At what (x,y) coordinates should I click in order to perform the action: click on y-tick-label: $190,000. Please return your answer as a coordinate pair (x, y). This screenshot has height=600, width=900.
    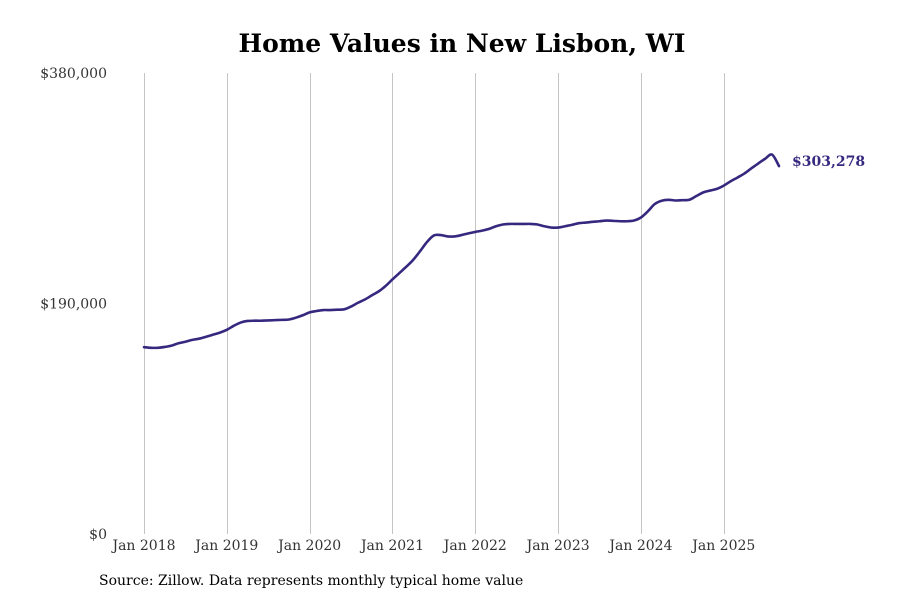
    Looking at the image, I should click on (73, 305).